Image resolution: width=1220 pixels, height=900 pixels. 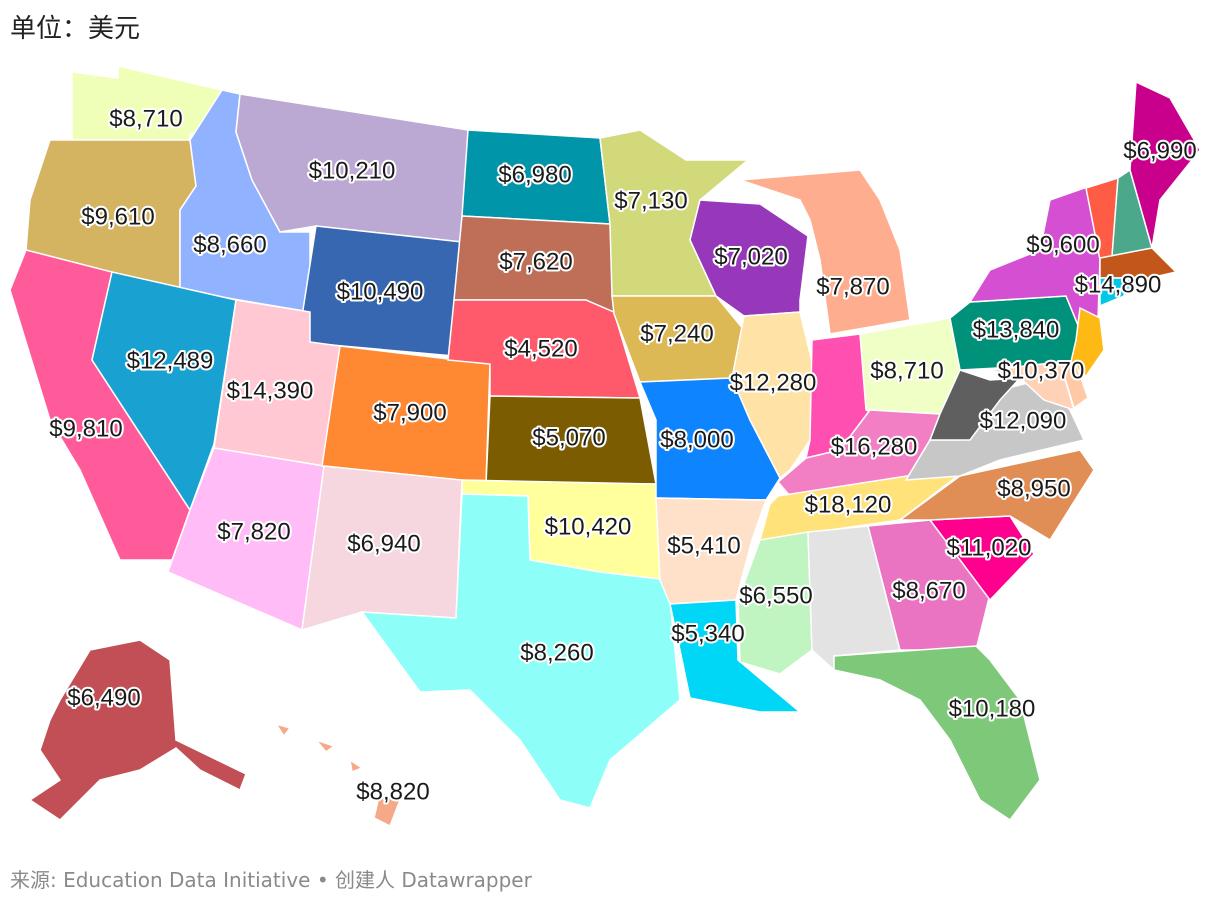 I want to click on label-NC: $8,950, so click(x=1033, y=488).